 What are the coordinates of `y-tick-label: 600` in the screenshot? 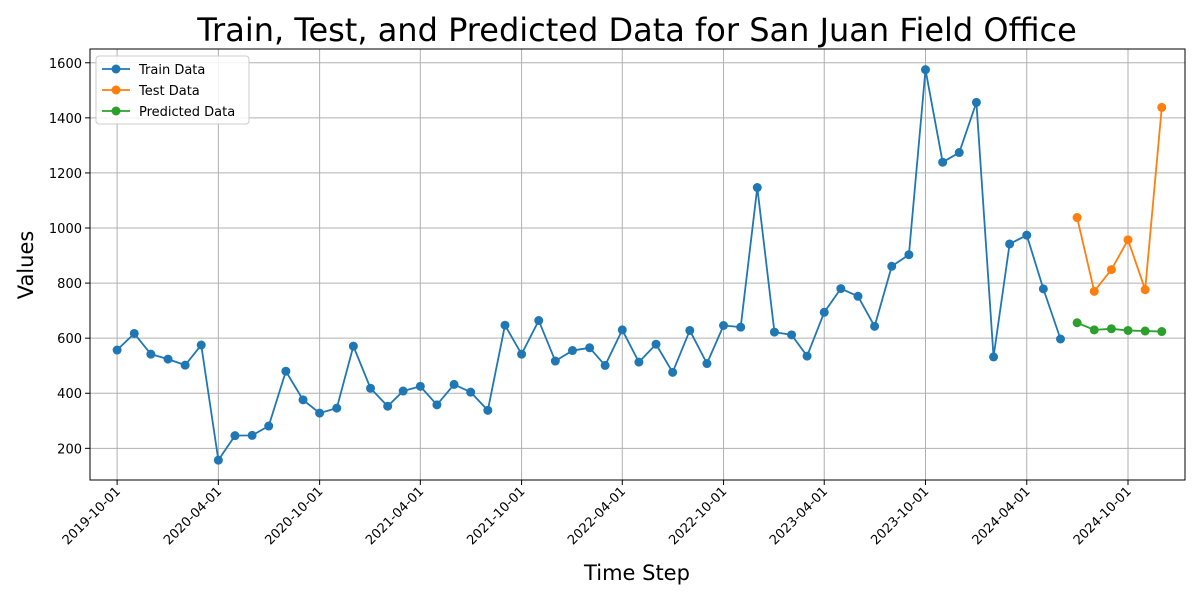 It's located at (69, 339).